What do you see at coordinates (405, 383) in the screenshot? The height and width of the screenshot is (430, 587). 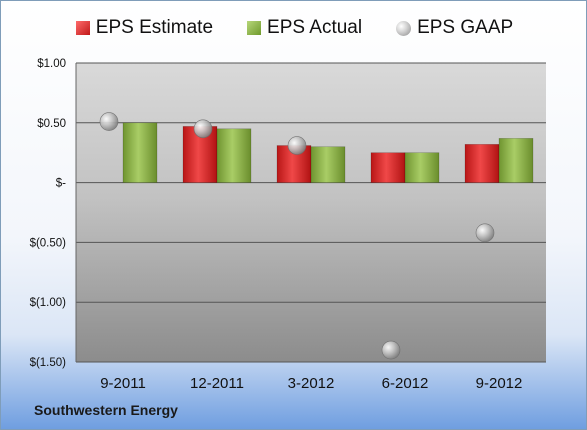 I see `x-tick-label: 6-2012` at bounding box center [405, 383].